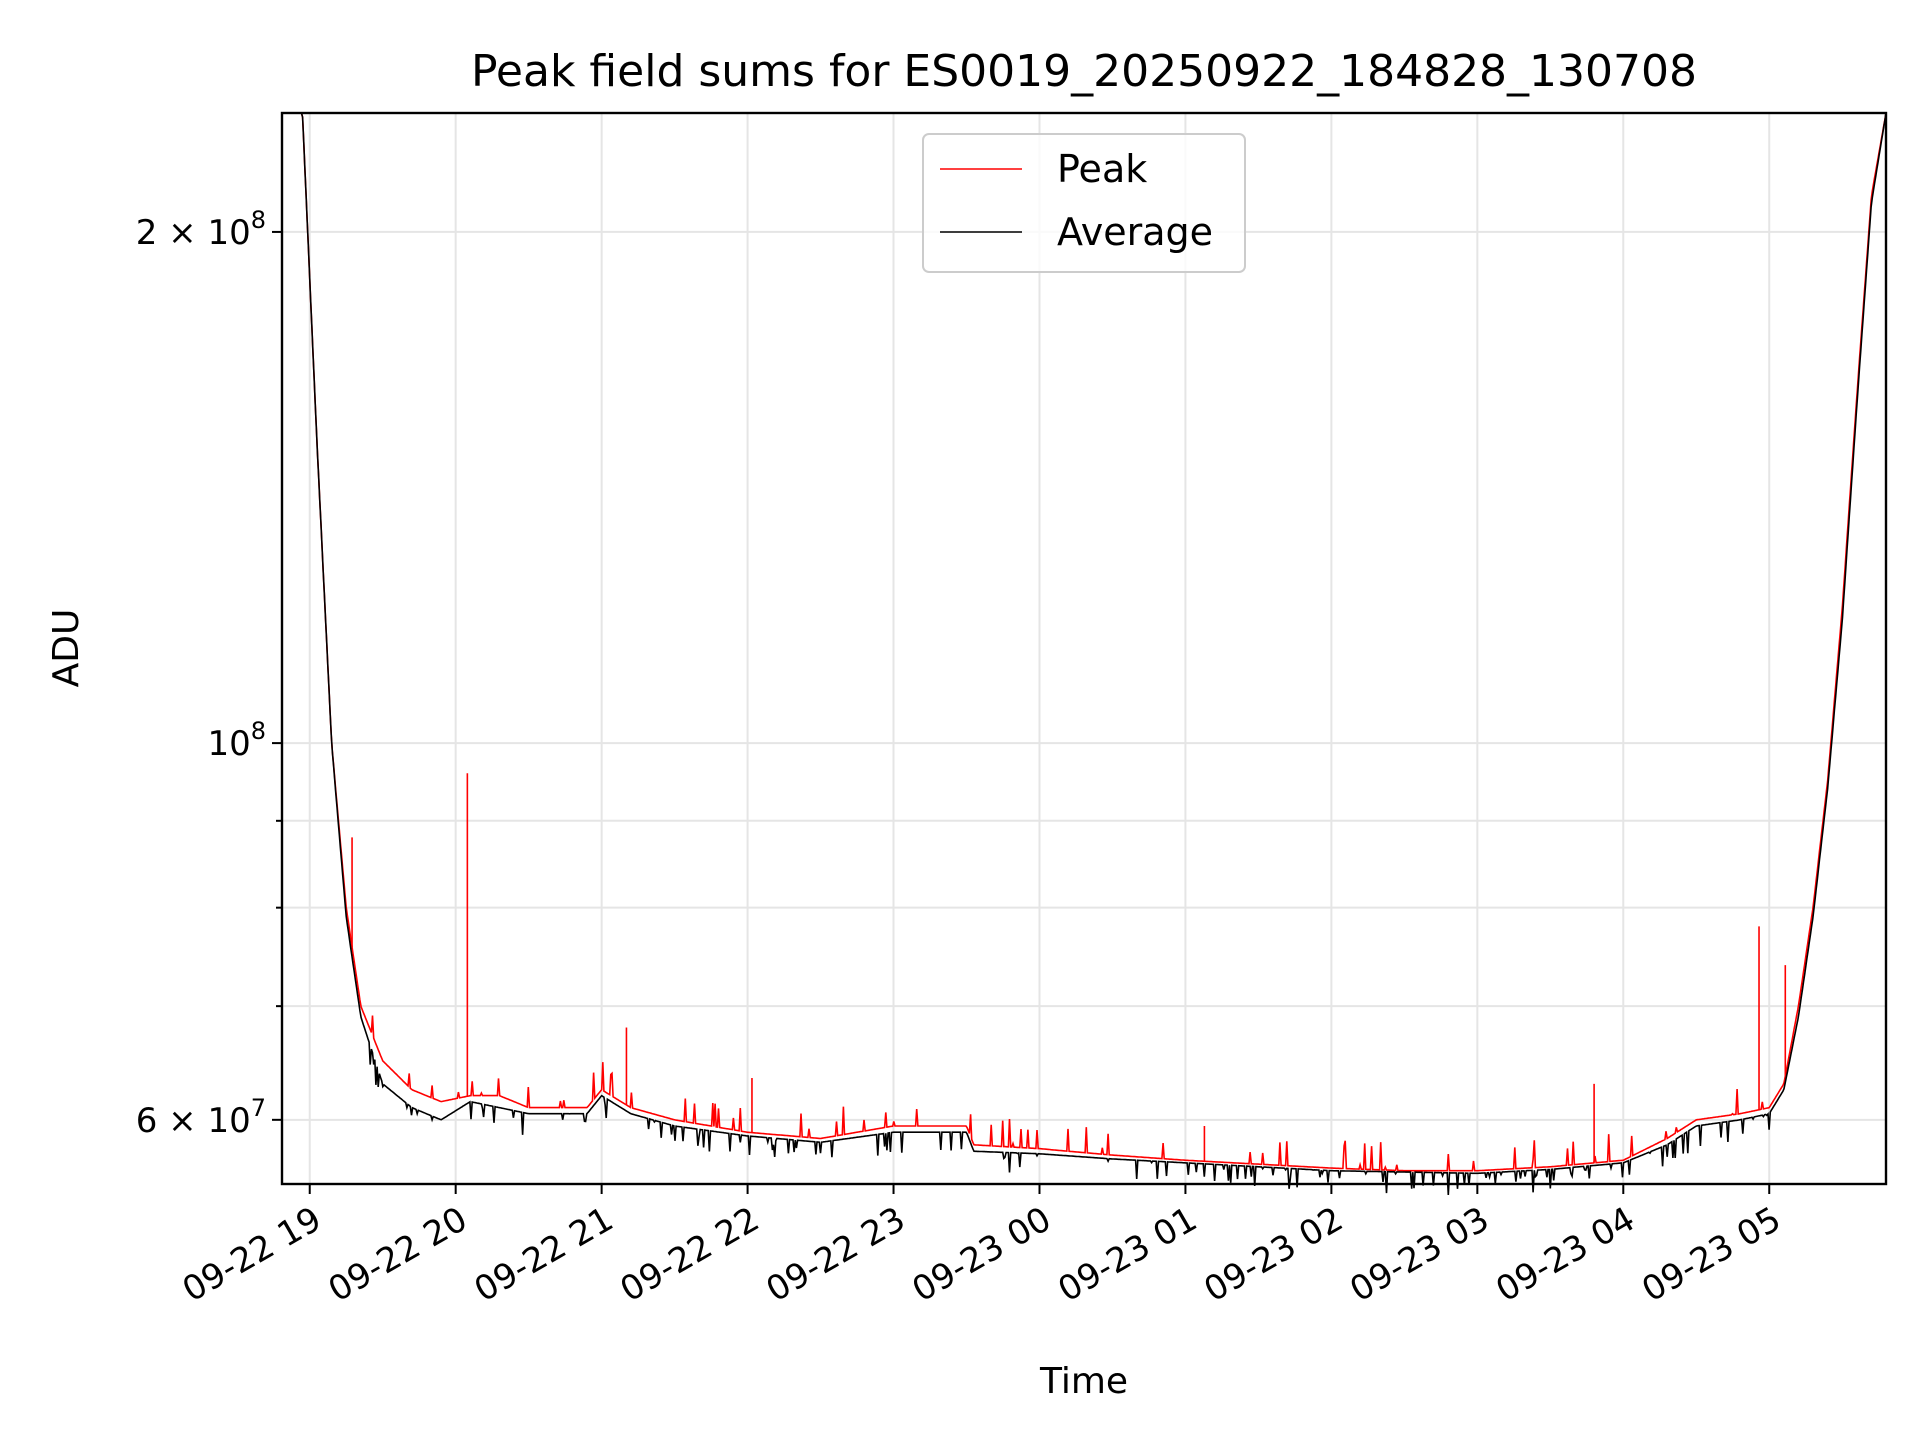  I want to click on legend-average-label: Average, so click(1135, 232).